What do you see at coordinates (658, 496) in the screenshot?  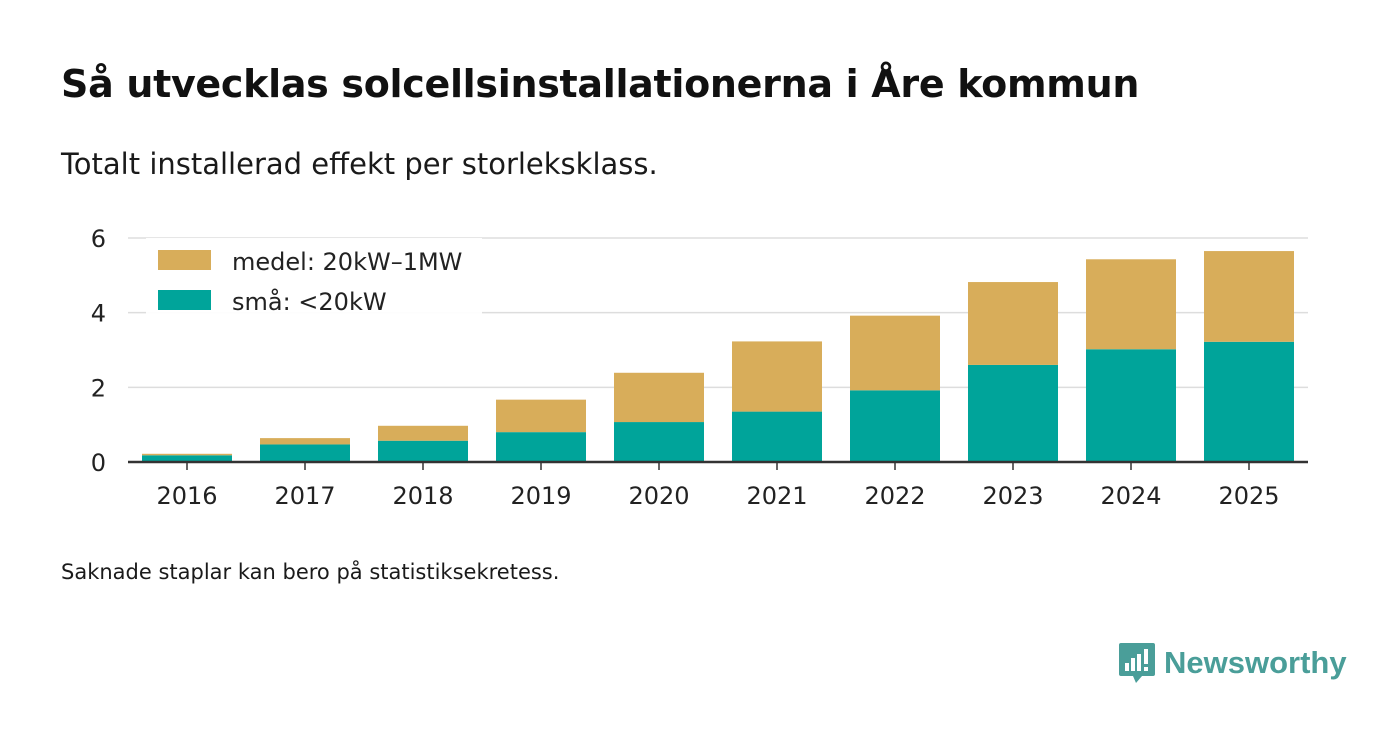 I see `x-tick-label: 2020` at bounding box center [658, 496].